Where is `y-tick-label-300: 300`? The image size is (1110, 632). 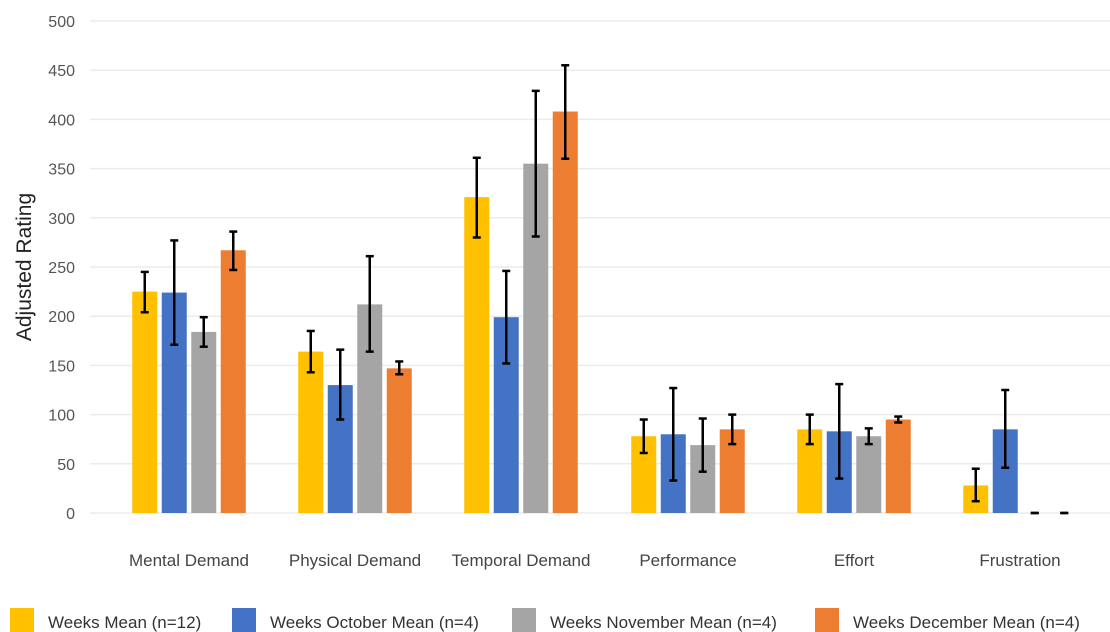 y-tick-label-300: 300 is located at coordinates (61, 219).